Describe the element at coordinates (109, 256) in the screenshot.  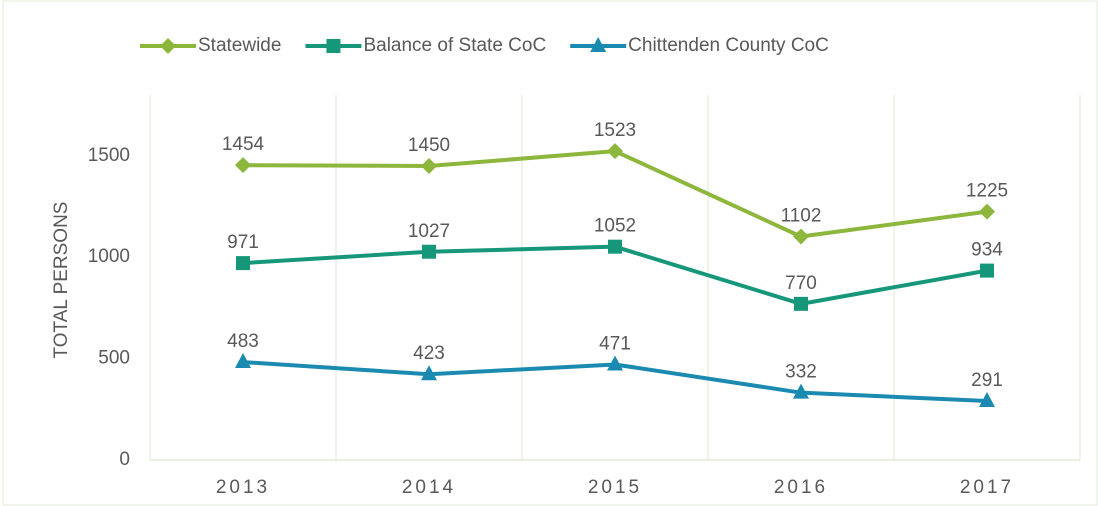
I see `y-tick-label: 1000` at that location.